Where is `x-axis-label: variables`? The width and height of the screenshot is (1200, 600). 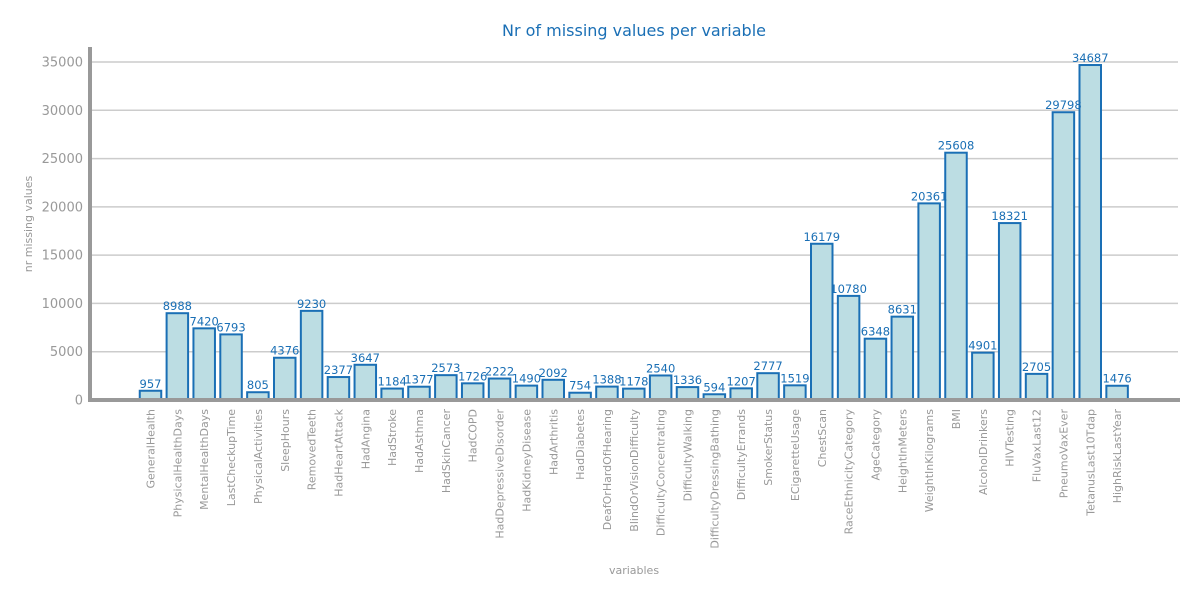 x-axis-label: variables is located at coordinates (634, 570).